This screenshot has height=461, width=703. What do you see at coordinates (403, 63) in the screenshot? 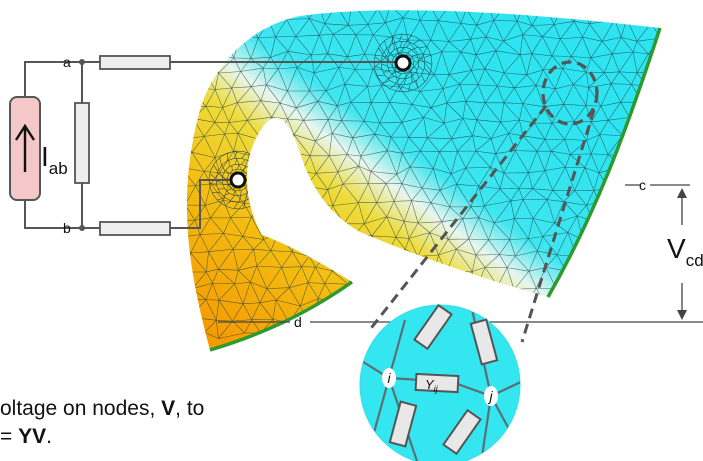
I see `electrode-top` at bounding box center [403, 63].